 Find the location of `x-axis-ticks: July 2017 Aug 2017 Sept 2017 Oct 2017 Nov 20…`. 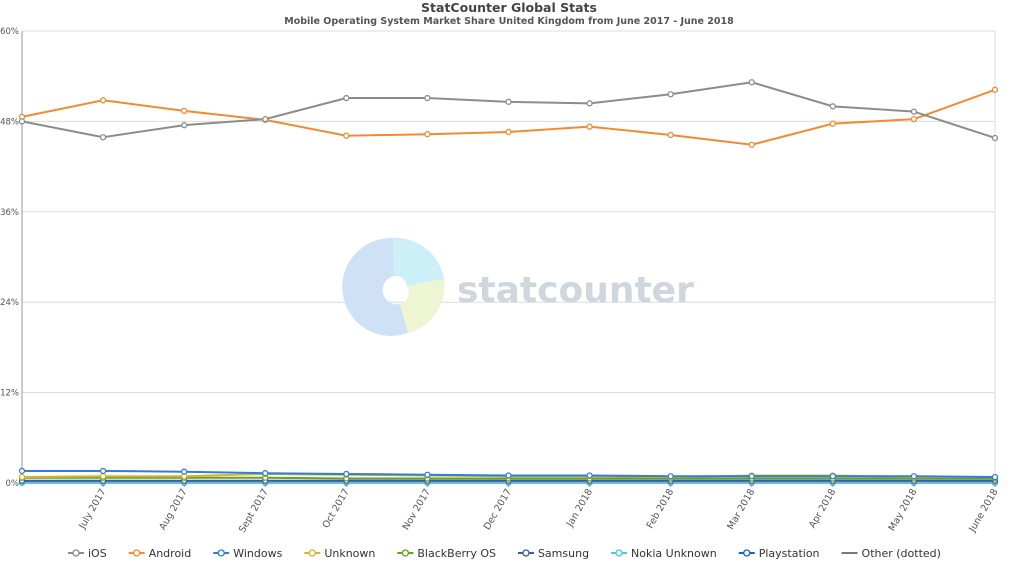

x-axis-ticks: July 2017 Aug 2017 Sept 2017 Oct 2017 Nov 20… is located at coordinates (539, 509).